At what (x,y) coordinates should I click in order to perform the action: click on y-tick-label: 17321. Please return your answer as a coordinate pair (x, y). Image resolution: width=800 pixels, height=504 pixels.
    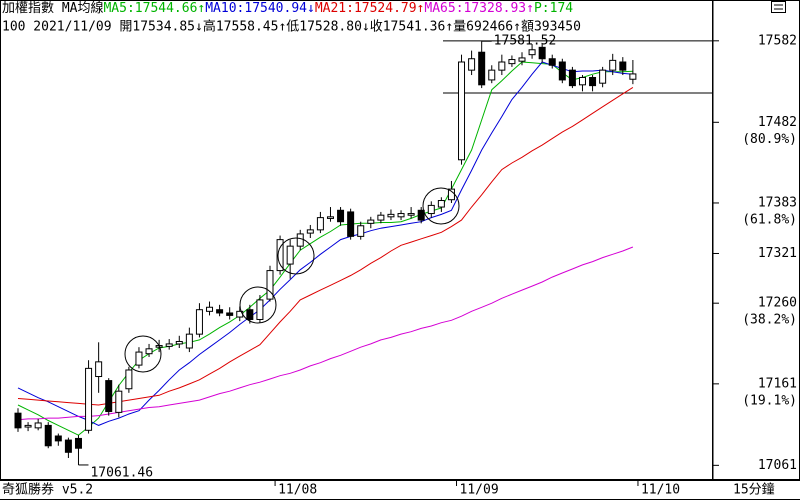
    Looking at the image, I should click on (777, 253).